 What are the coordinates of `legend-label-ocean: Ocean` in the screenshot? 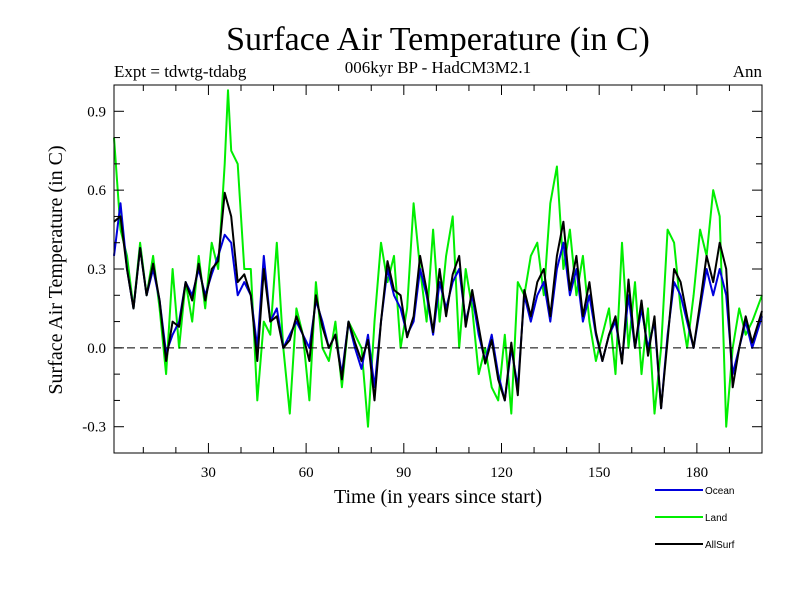 It's located at (719, 491).